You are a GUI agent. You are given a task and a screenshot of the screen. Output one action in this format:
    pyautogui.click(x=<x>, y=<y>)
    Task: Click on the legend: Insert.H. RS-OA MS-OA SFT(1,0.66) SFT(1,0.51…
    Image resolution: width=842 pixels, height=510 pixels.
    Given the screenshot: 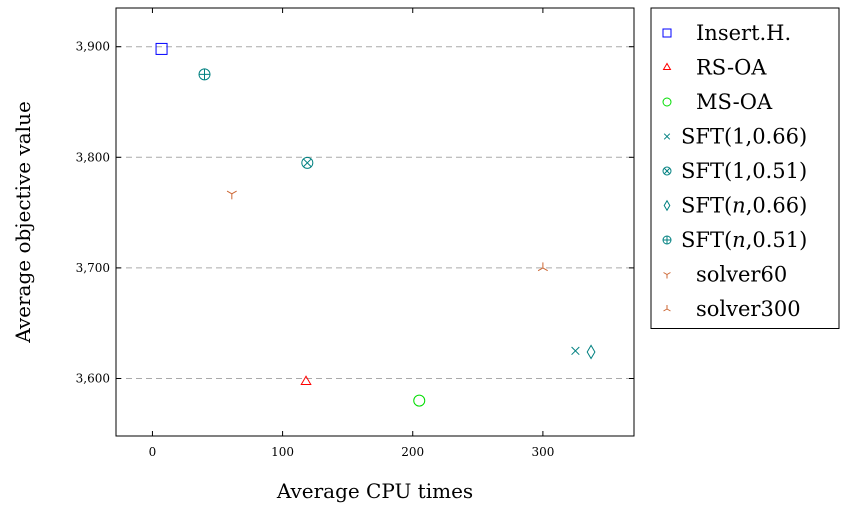 What is the action you would take?
    pyautogui.click(x=745, y=168)
    